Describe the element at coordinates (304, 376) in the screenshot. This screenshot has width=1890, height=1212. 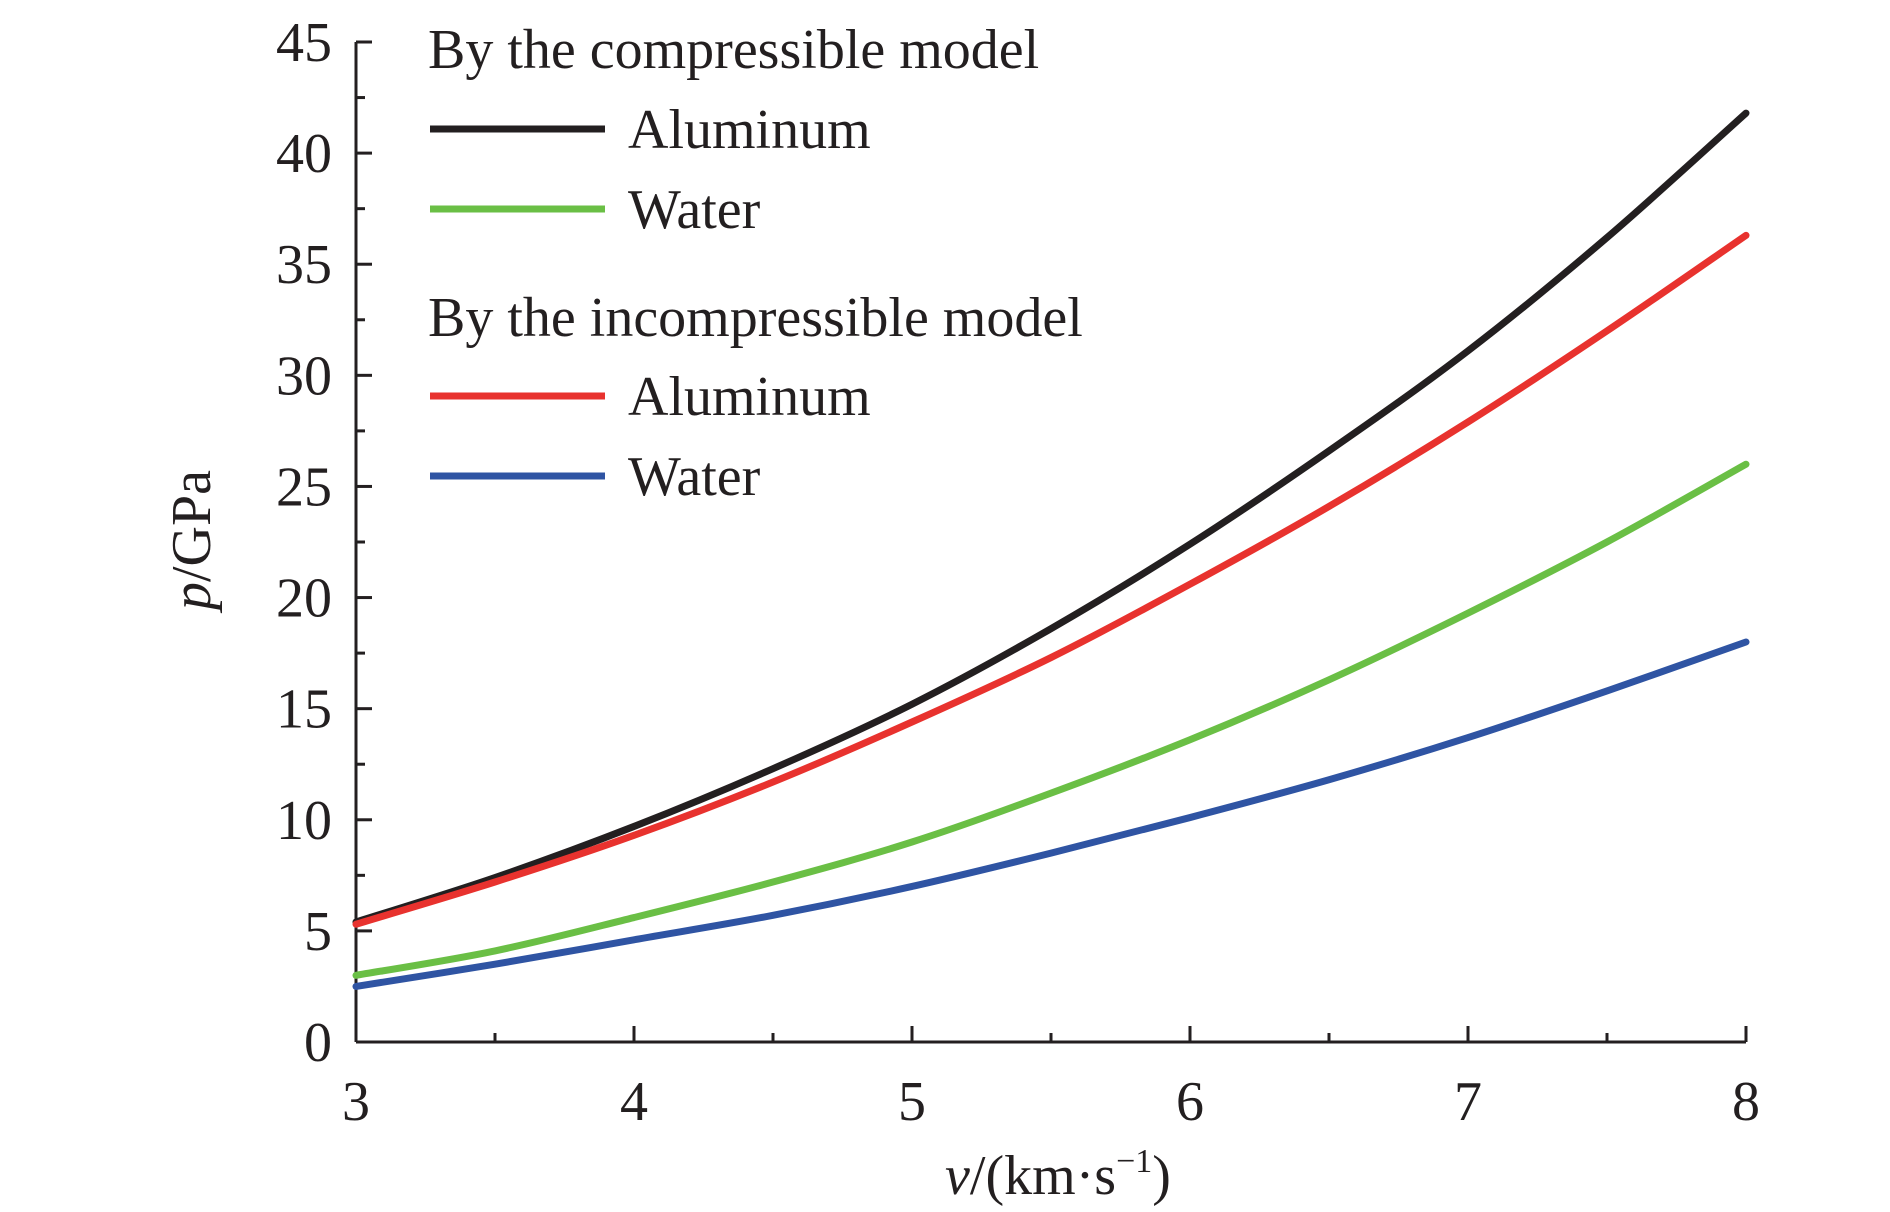
I see `y-tick-label: 30` at that location.